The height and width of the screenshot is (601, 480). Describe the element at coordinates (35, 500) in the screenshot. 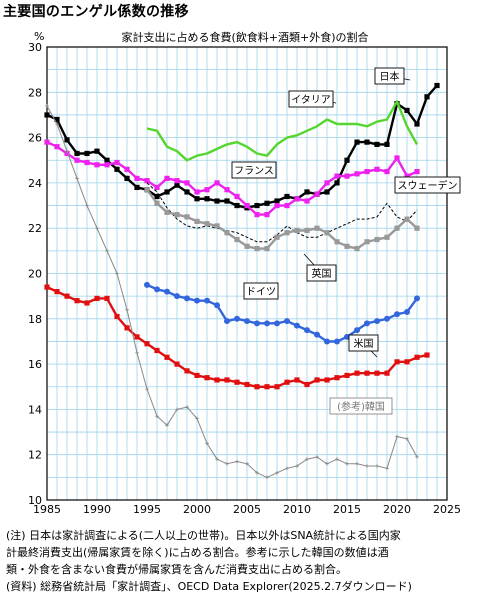

I see `y-tick-label: 10` at that location.